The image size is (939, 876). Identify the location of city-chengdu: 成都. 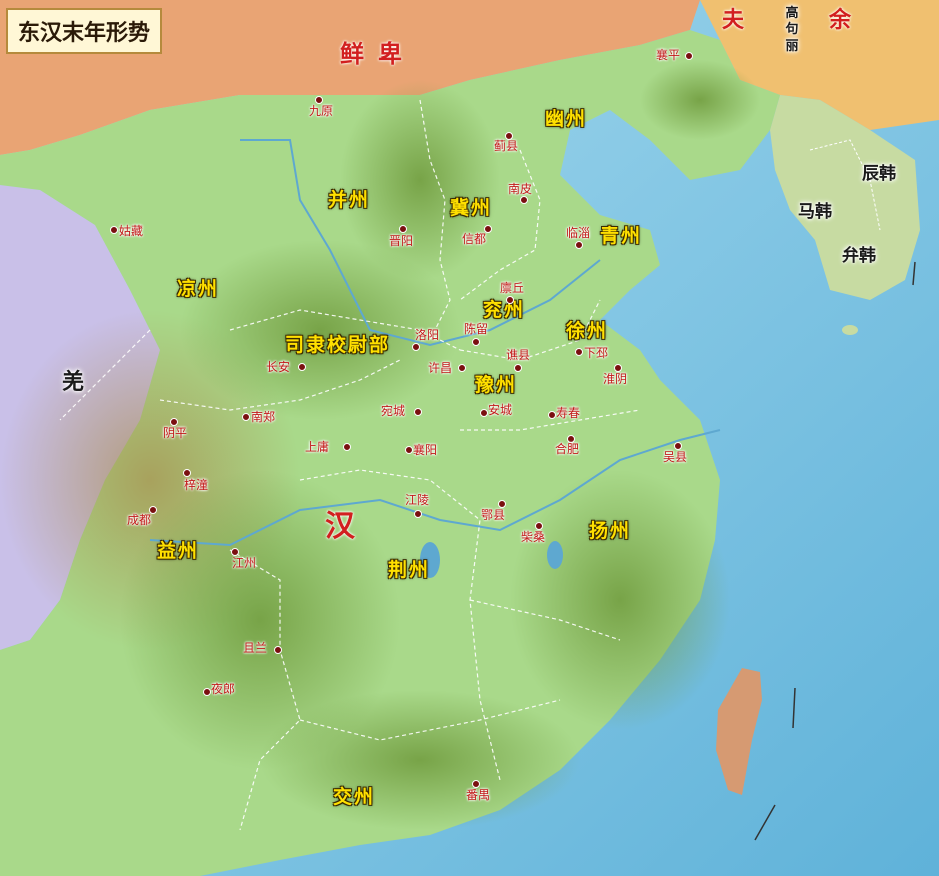
(139, 520).